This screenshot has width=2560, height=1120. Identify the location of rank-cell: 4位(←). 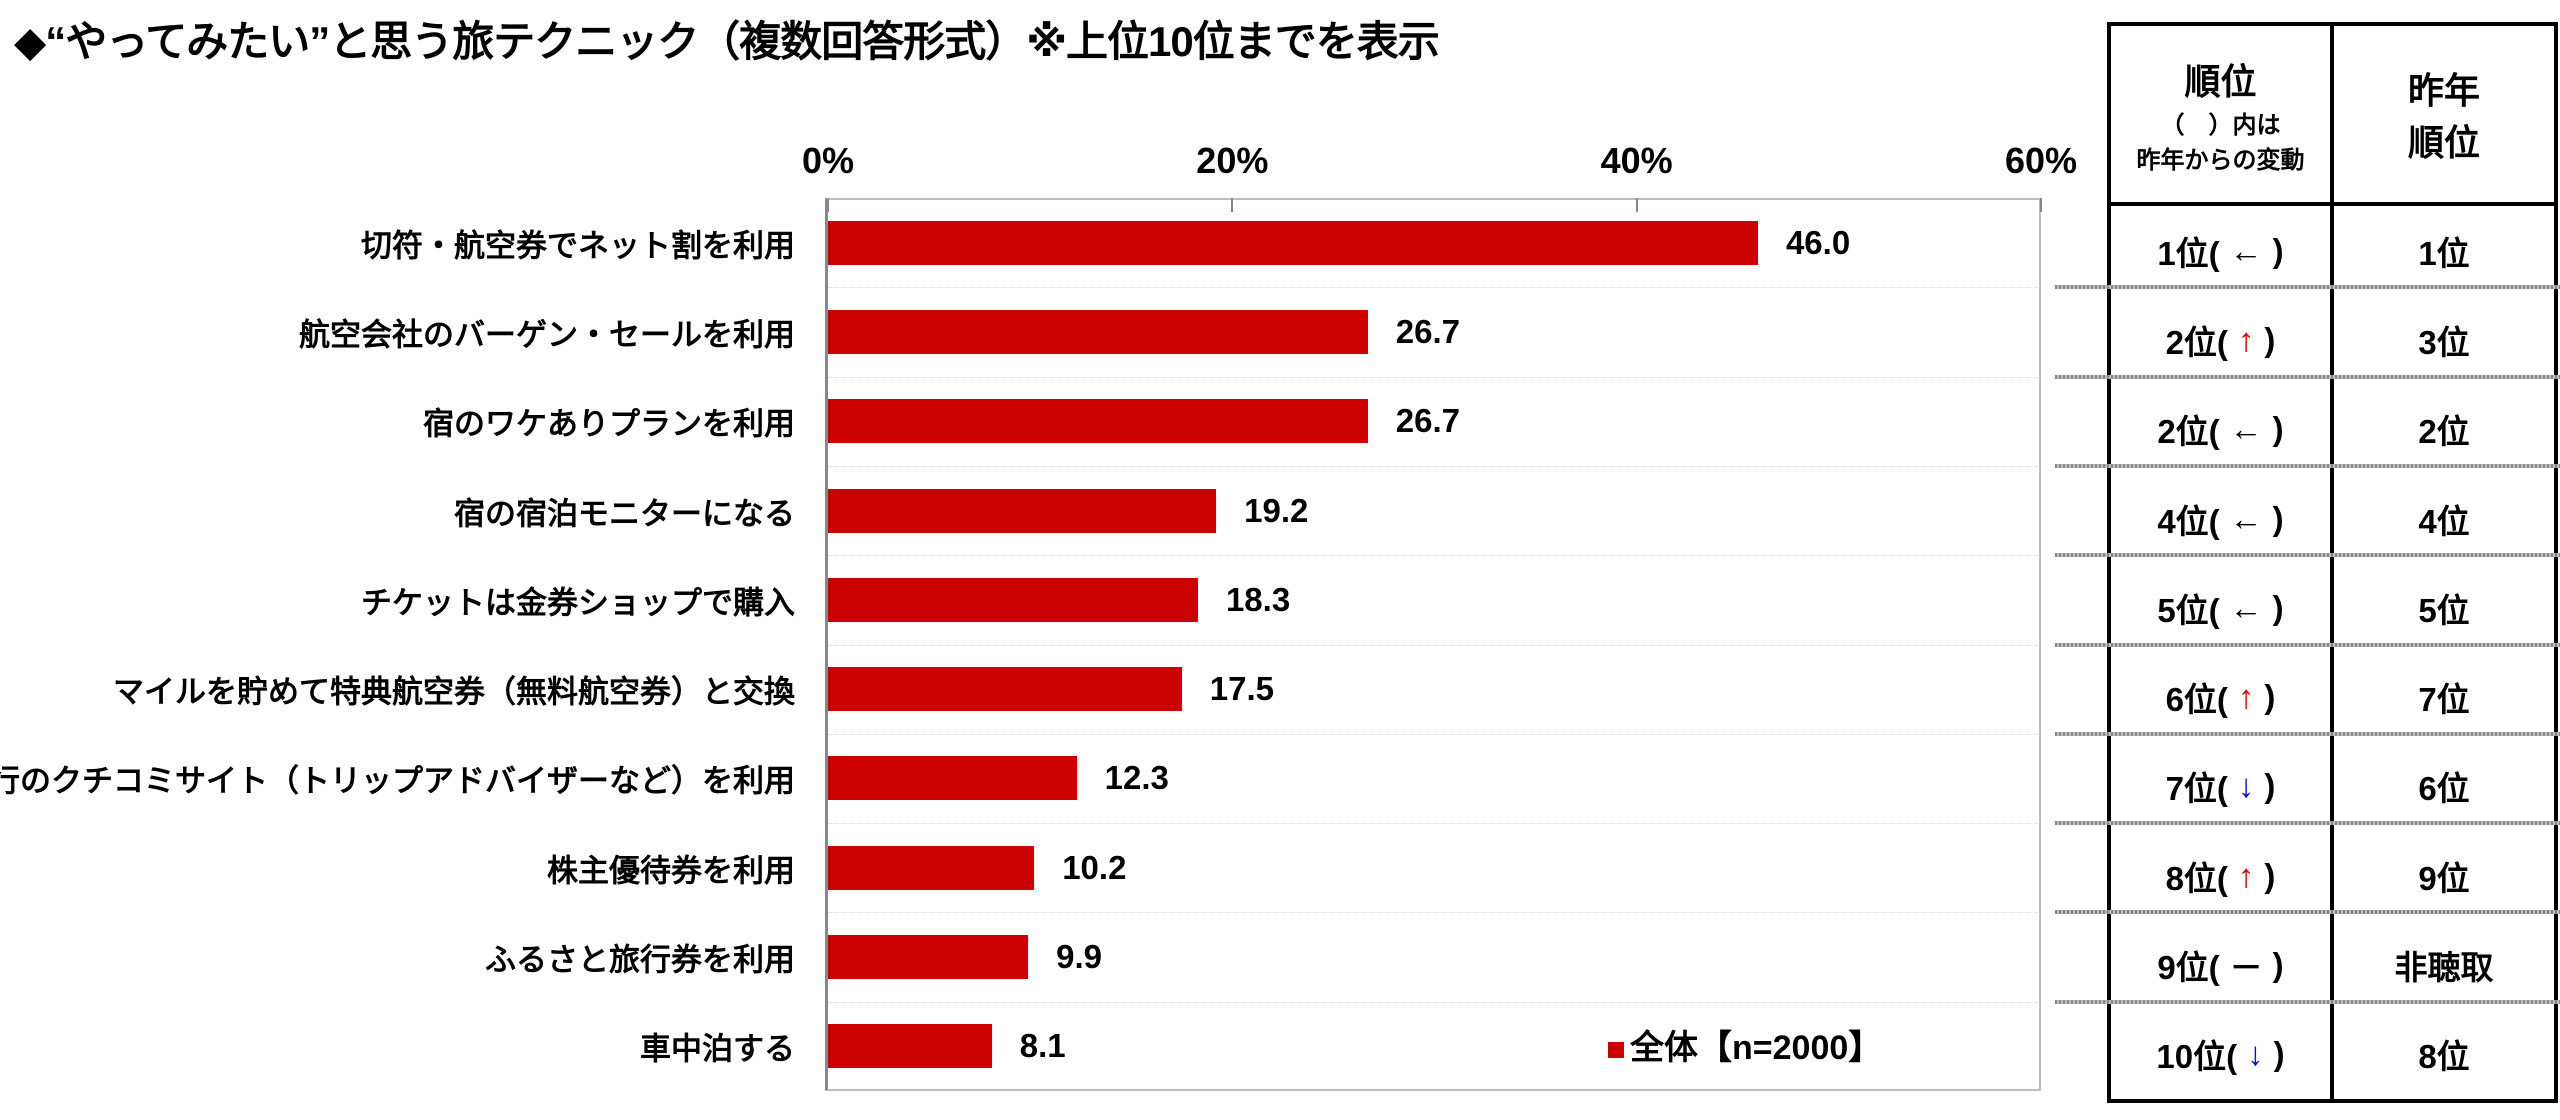
(2222, 518).